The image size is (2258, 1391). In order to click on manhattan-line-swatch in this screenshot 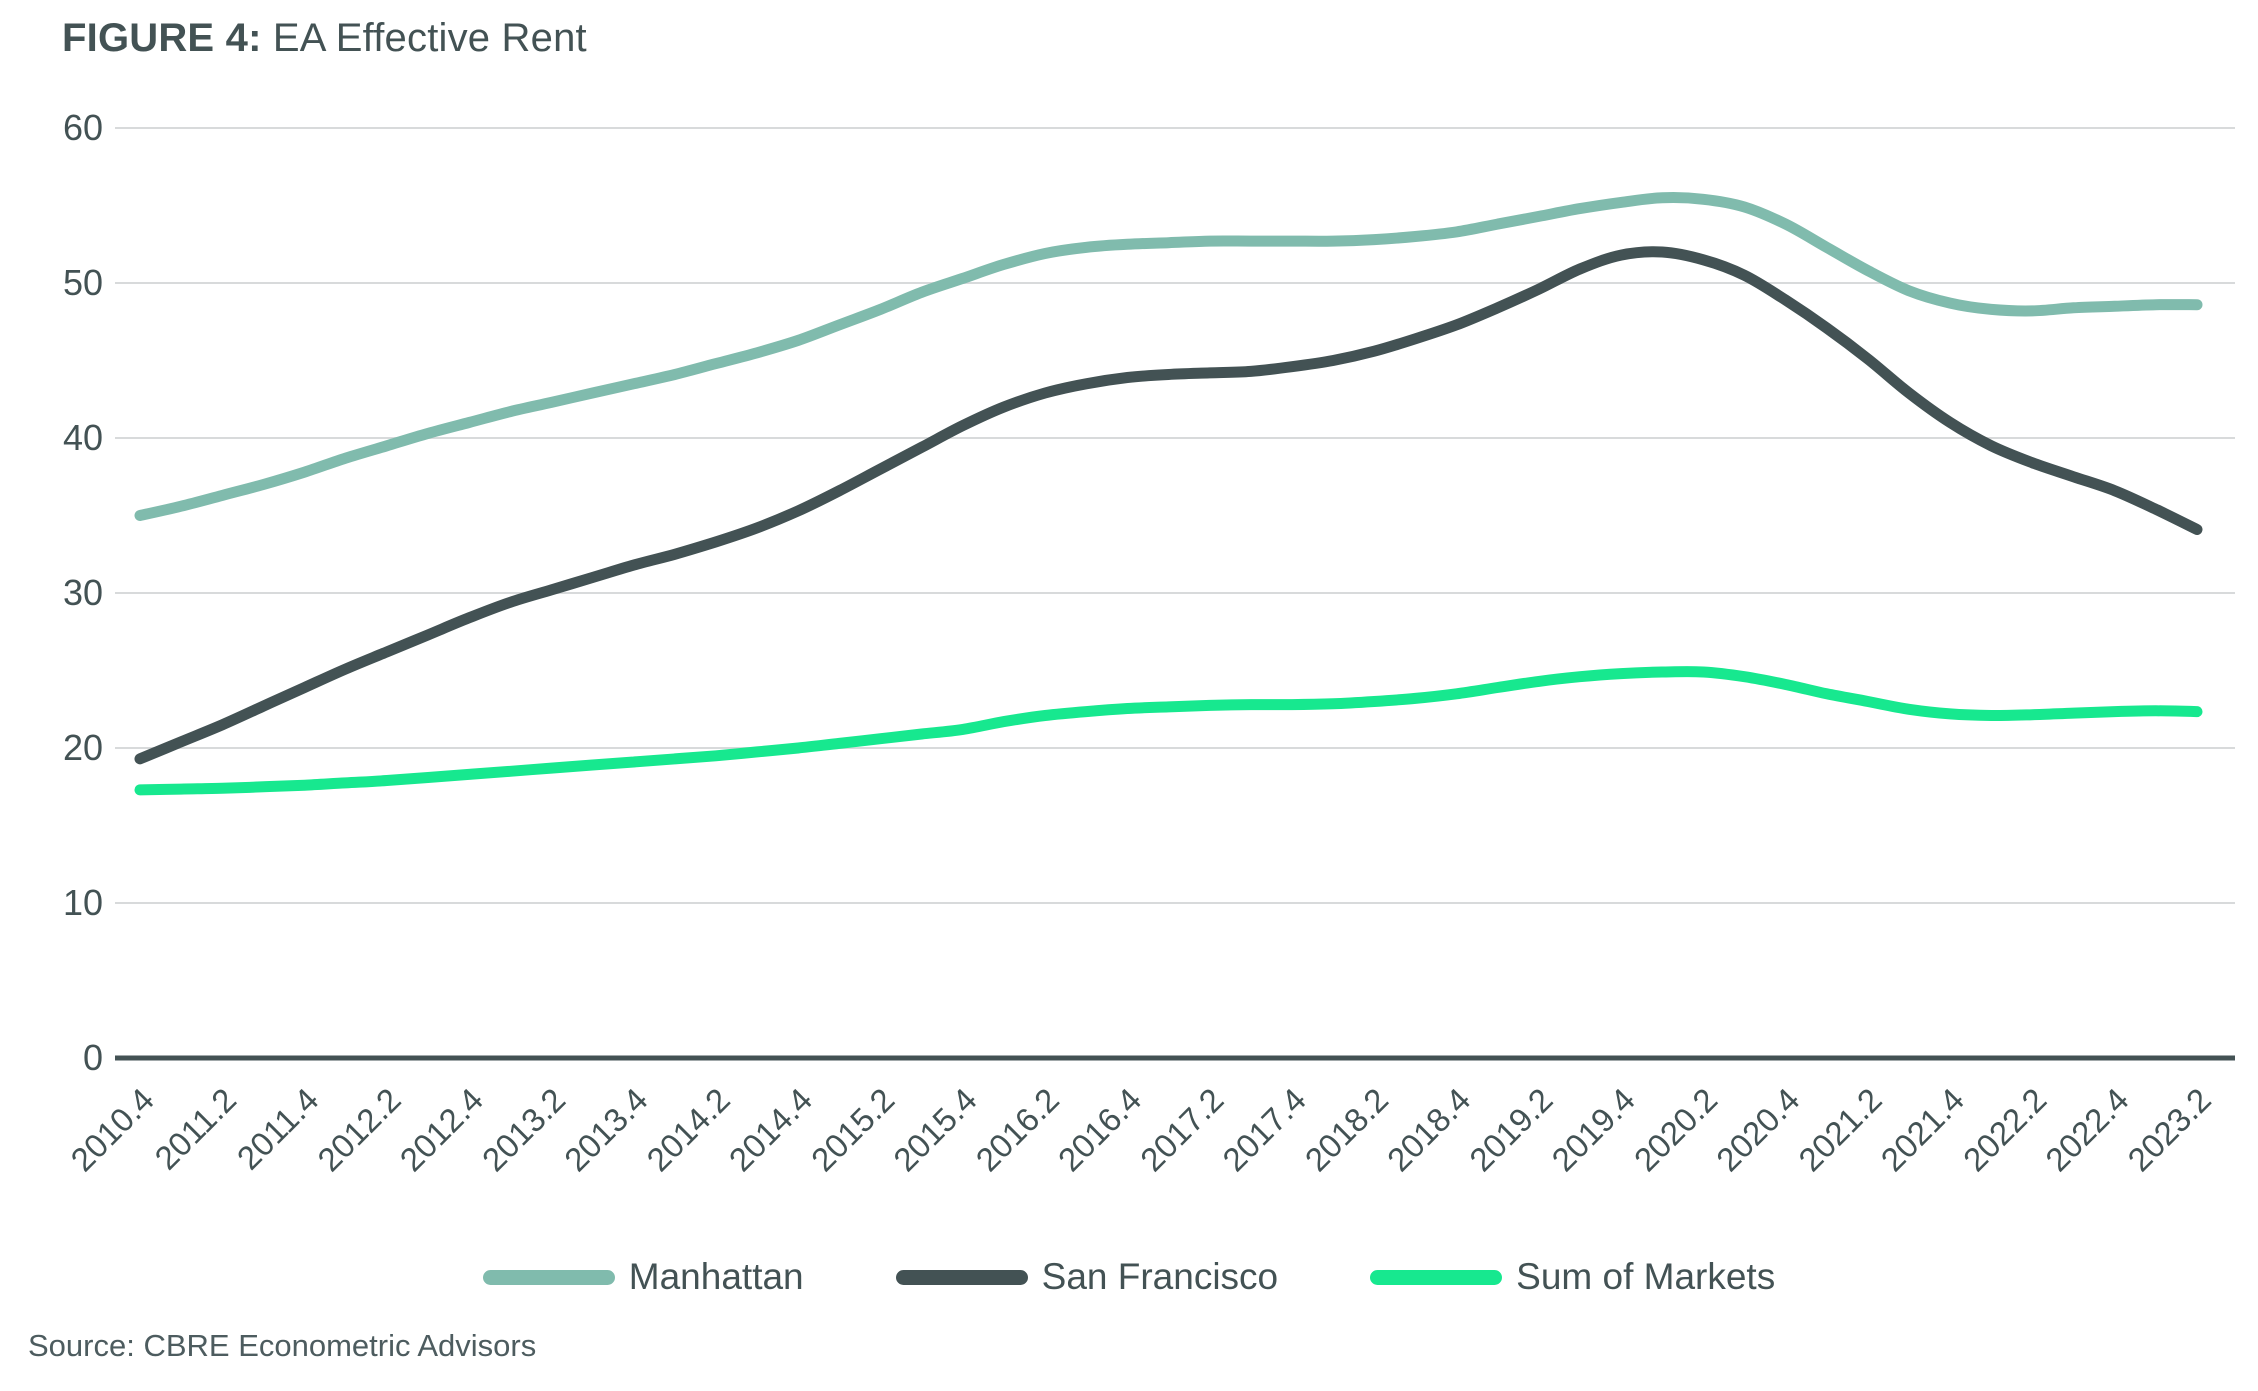, I will do `click(548, 1277)`.